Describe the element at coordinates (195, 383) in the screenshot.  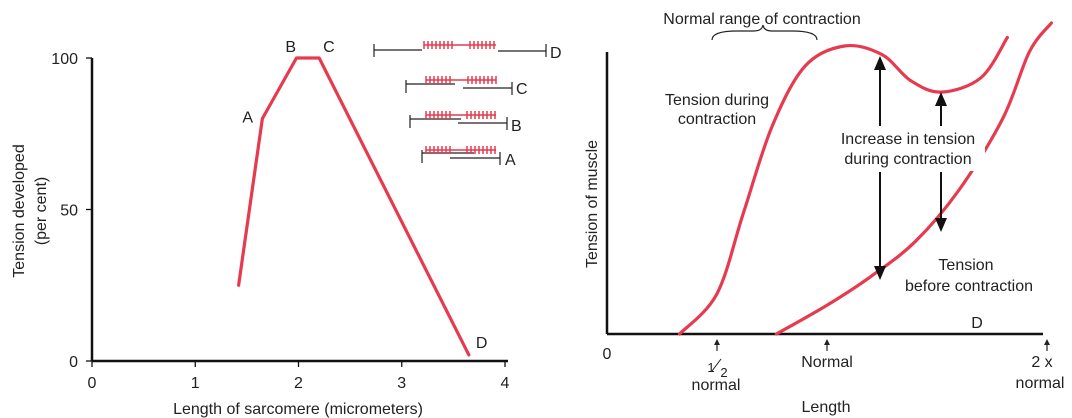
I see `left-x-tick-label: 1` at that location.